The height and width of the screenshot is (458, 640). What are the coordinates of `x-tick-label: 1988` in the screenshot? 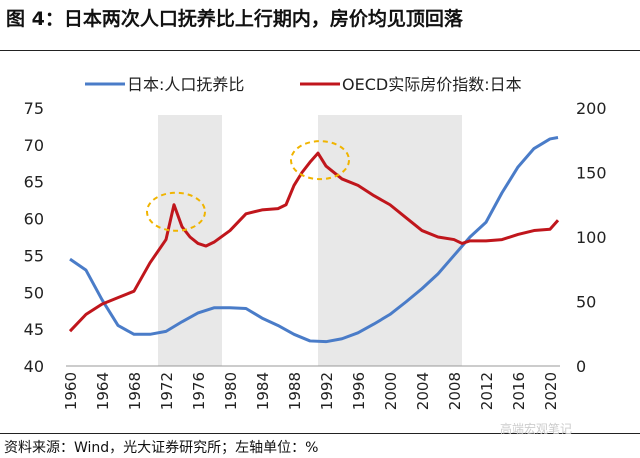 It's located at (295, 391).